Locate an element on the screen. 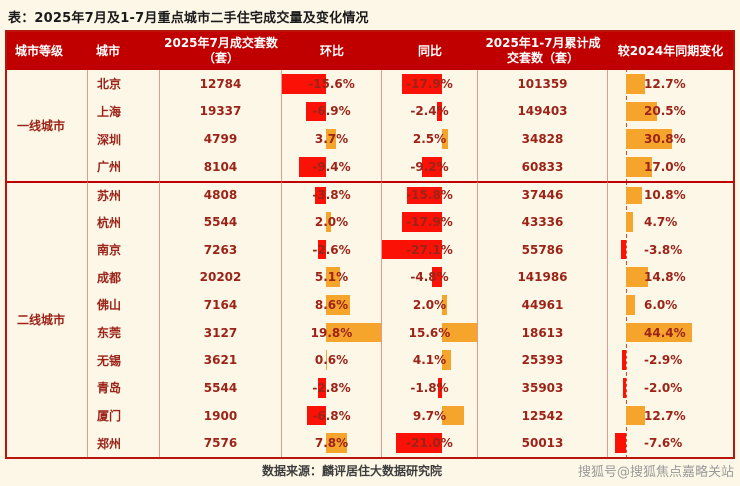 The image size is (740, 486). table-title: 表：2025年7月及1-7月重点城市二手住宅成交量及变化情况 is located at coordinates (188, 18).